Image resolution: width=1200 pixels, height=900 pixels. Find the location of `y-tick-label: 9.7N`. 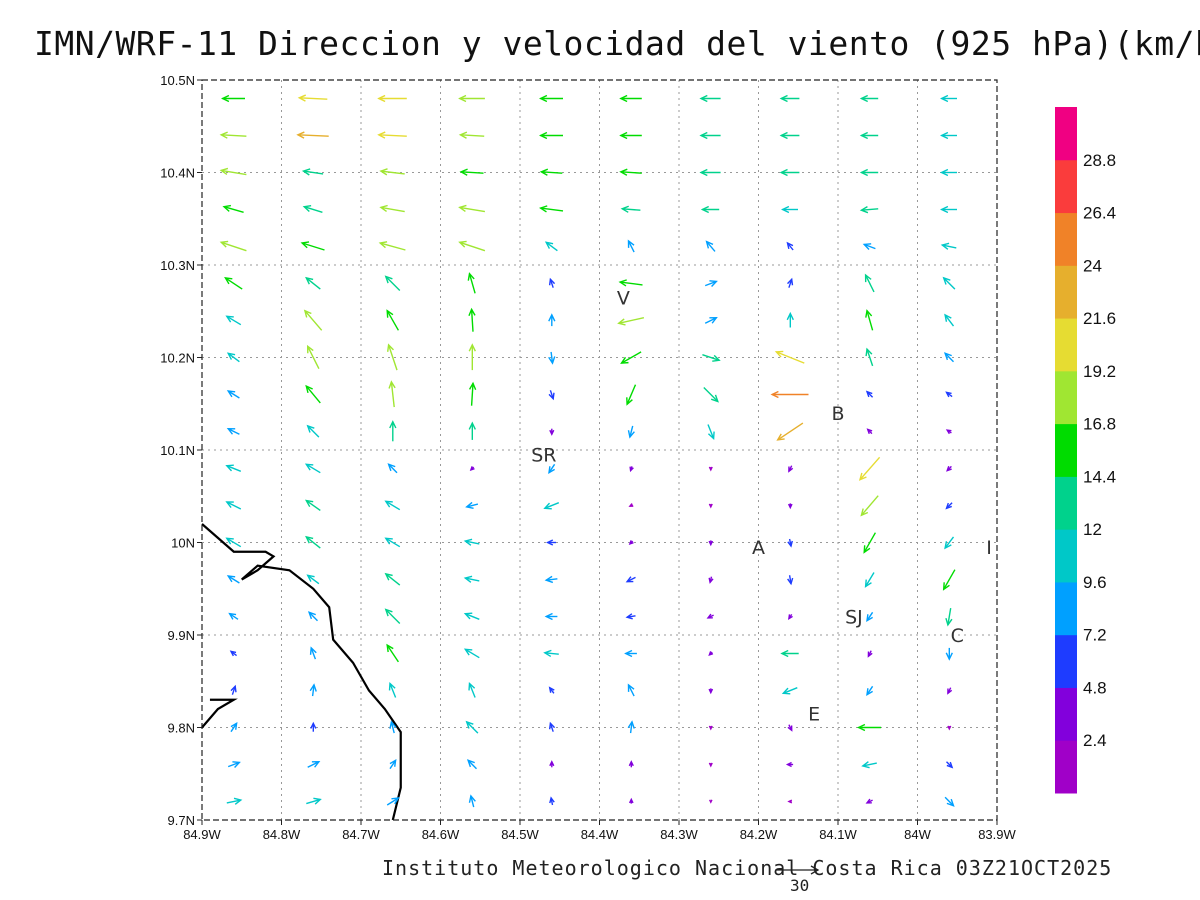

y-tick-label: 9.7N is located at coordinates (181, 820).